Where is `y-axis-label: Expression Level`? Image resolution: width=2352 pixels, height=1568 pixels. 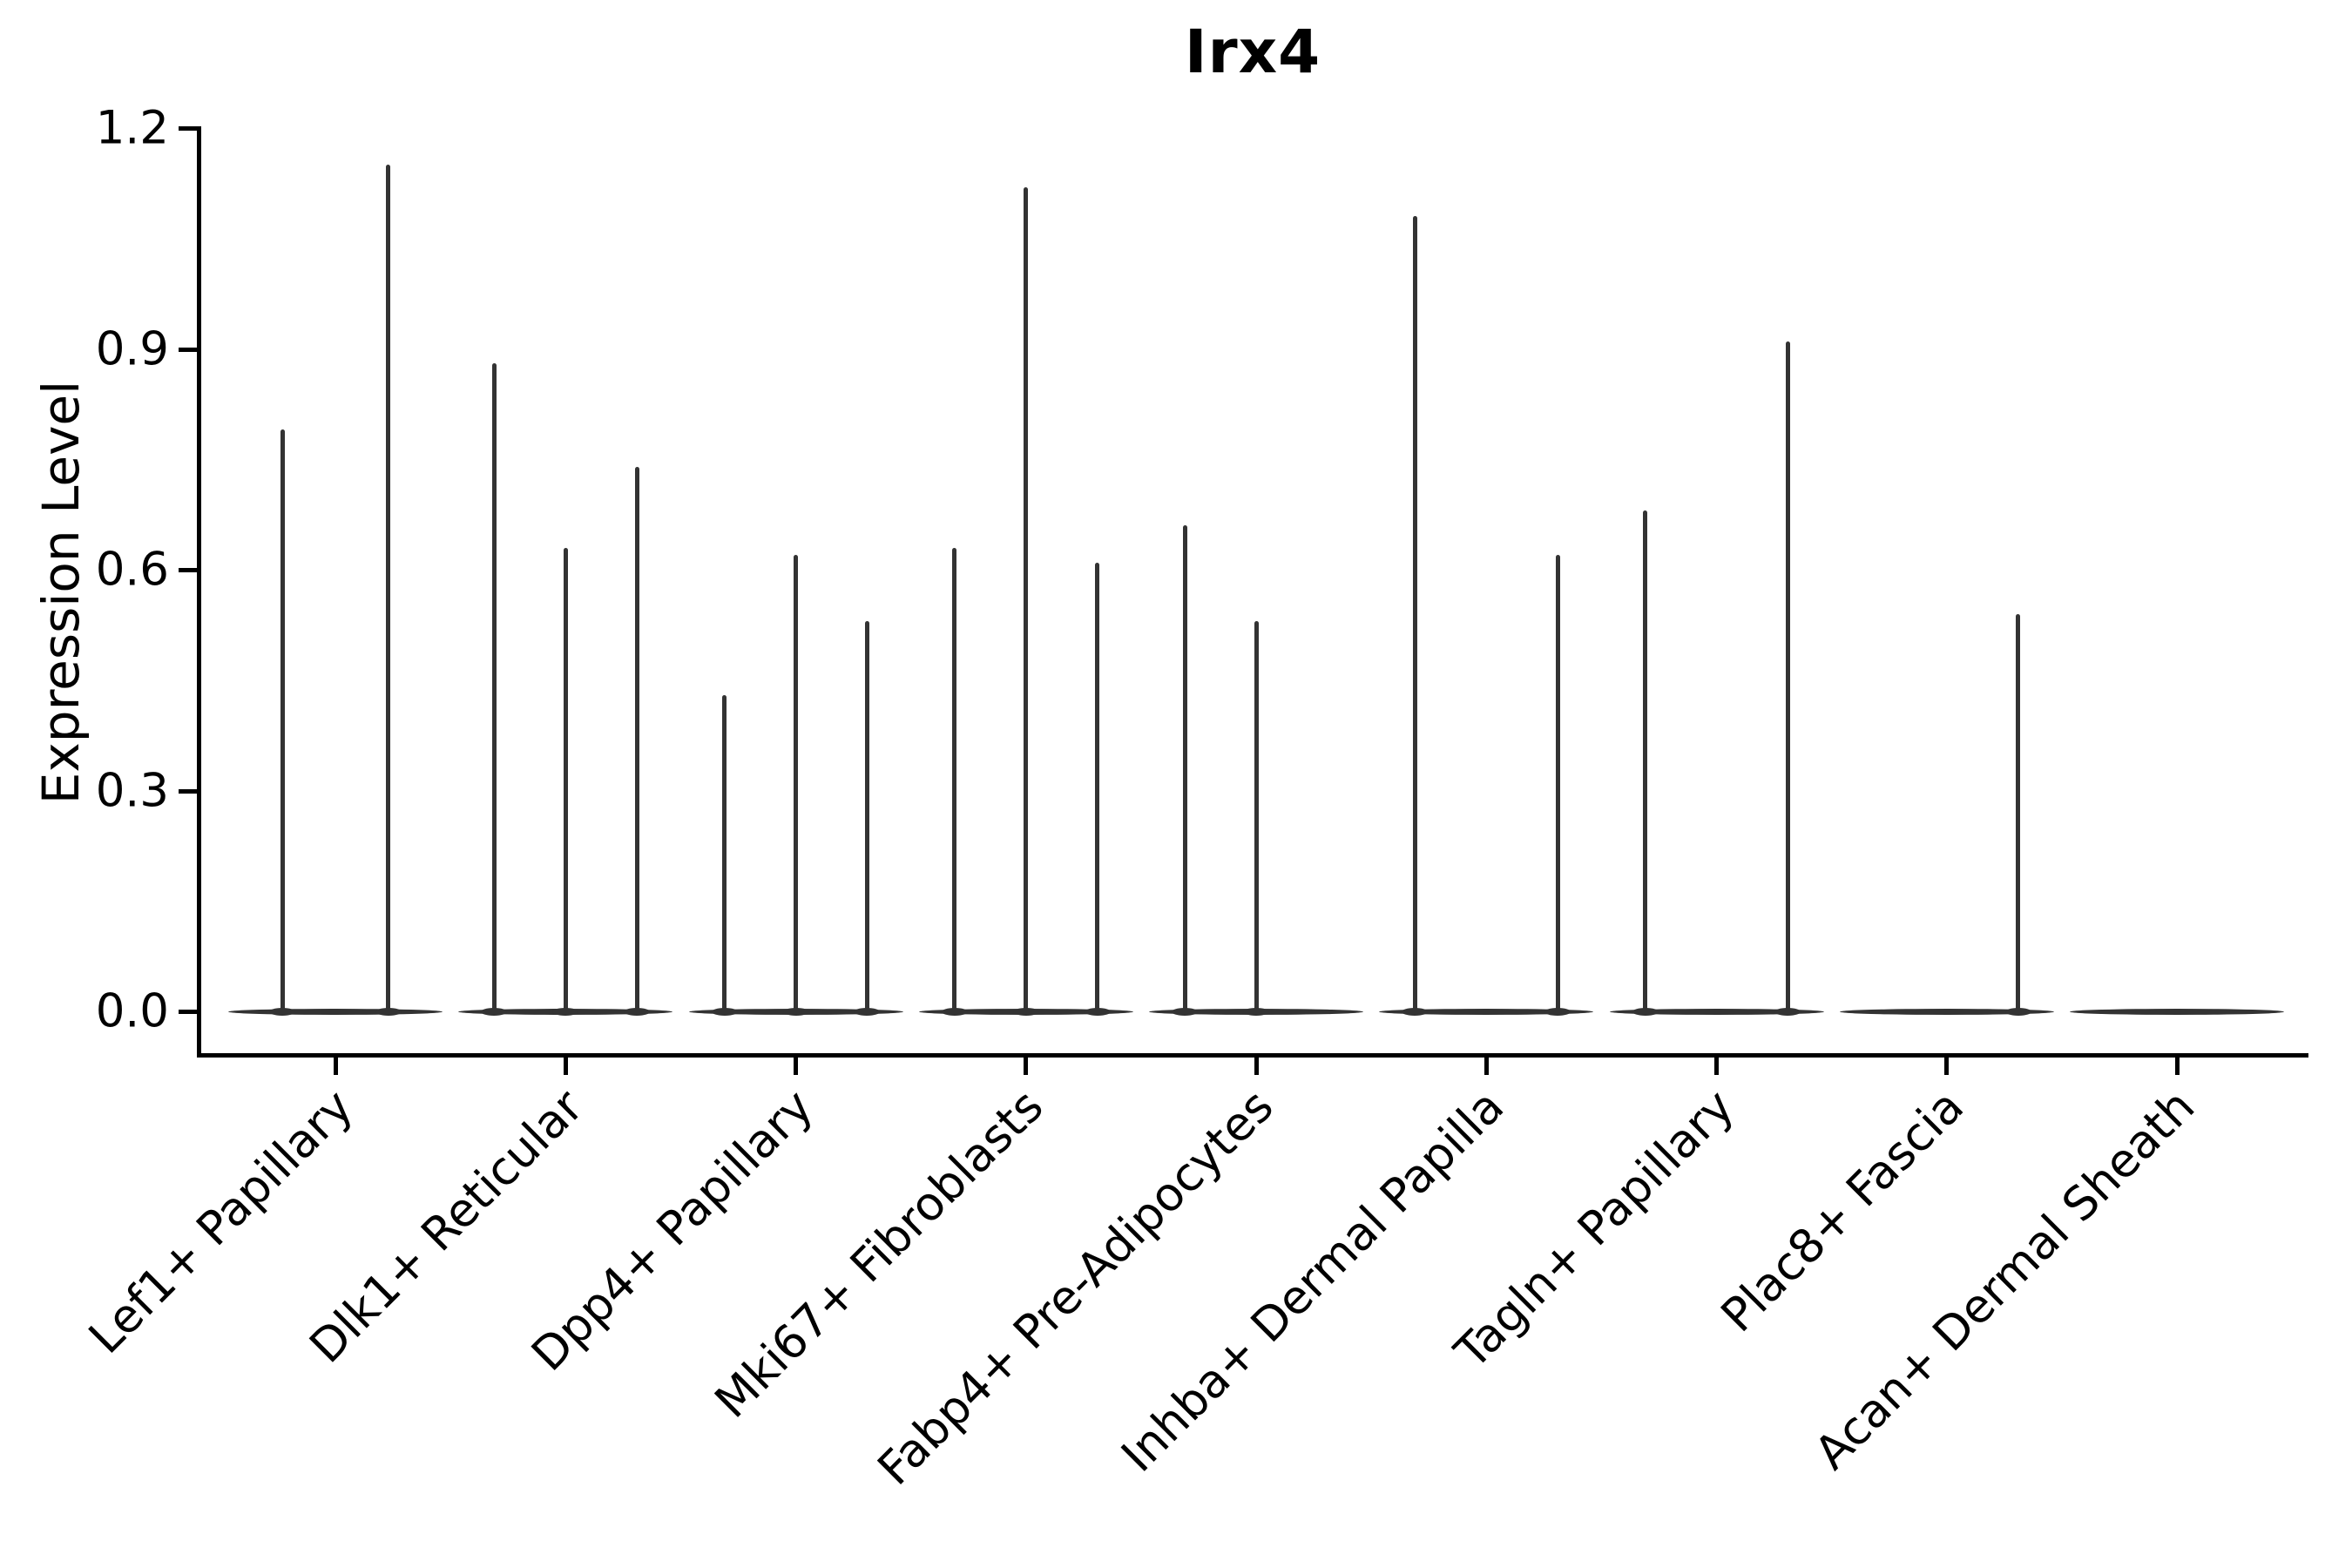
y-axis-label: Expression Level is located at coordinates (61, 592).